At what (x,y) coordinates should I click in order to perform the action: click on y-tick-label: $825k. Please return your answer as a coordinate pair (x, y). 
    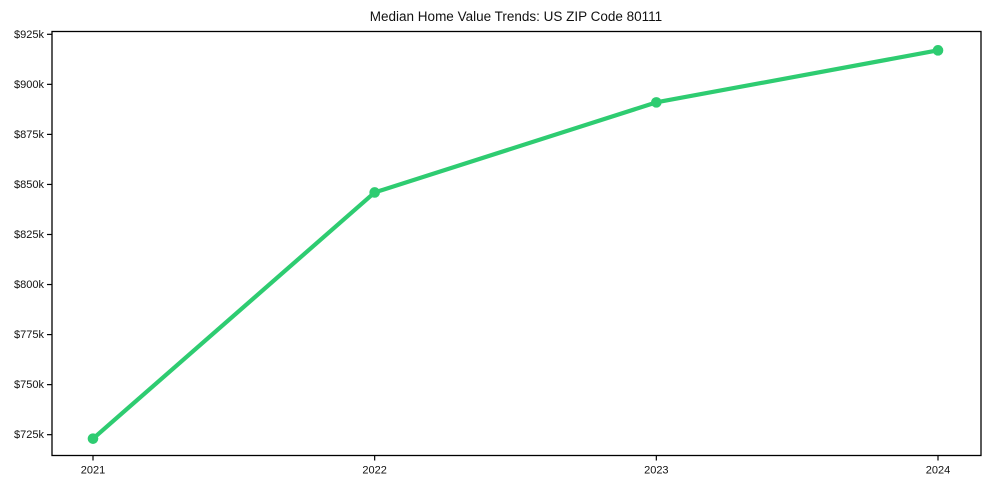
    Looking at the image, I should click on (29, 235).